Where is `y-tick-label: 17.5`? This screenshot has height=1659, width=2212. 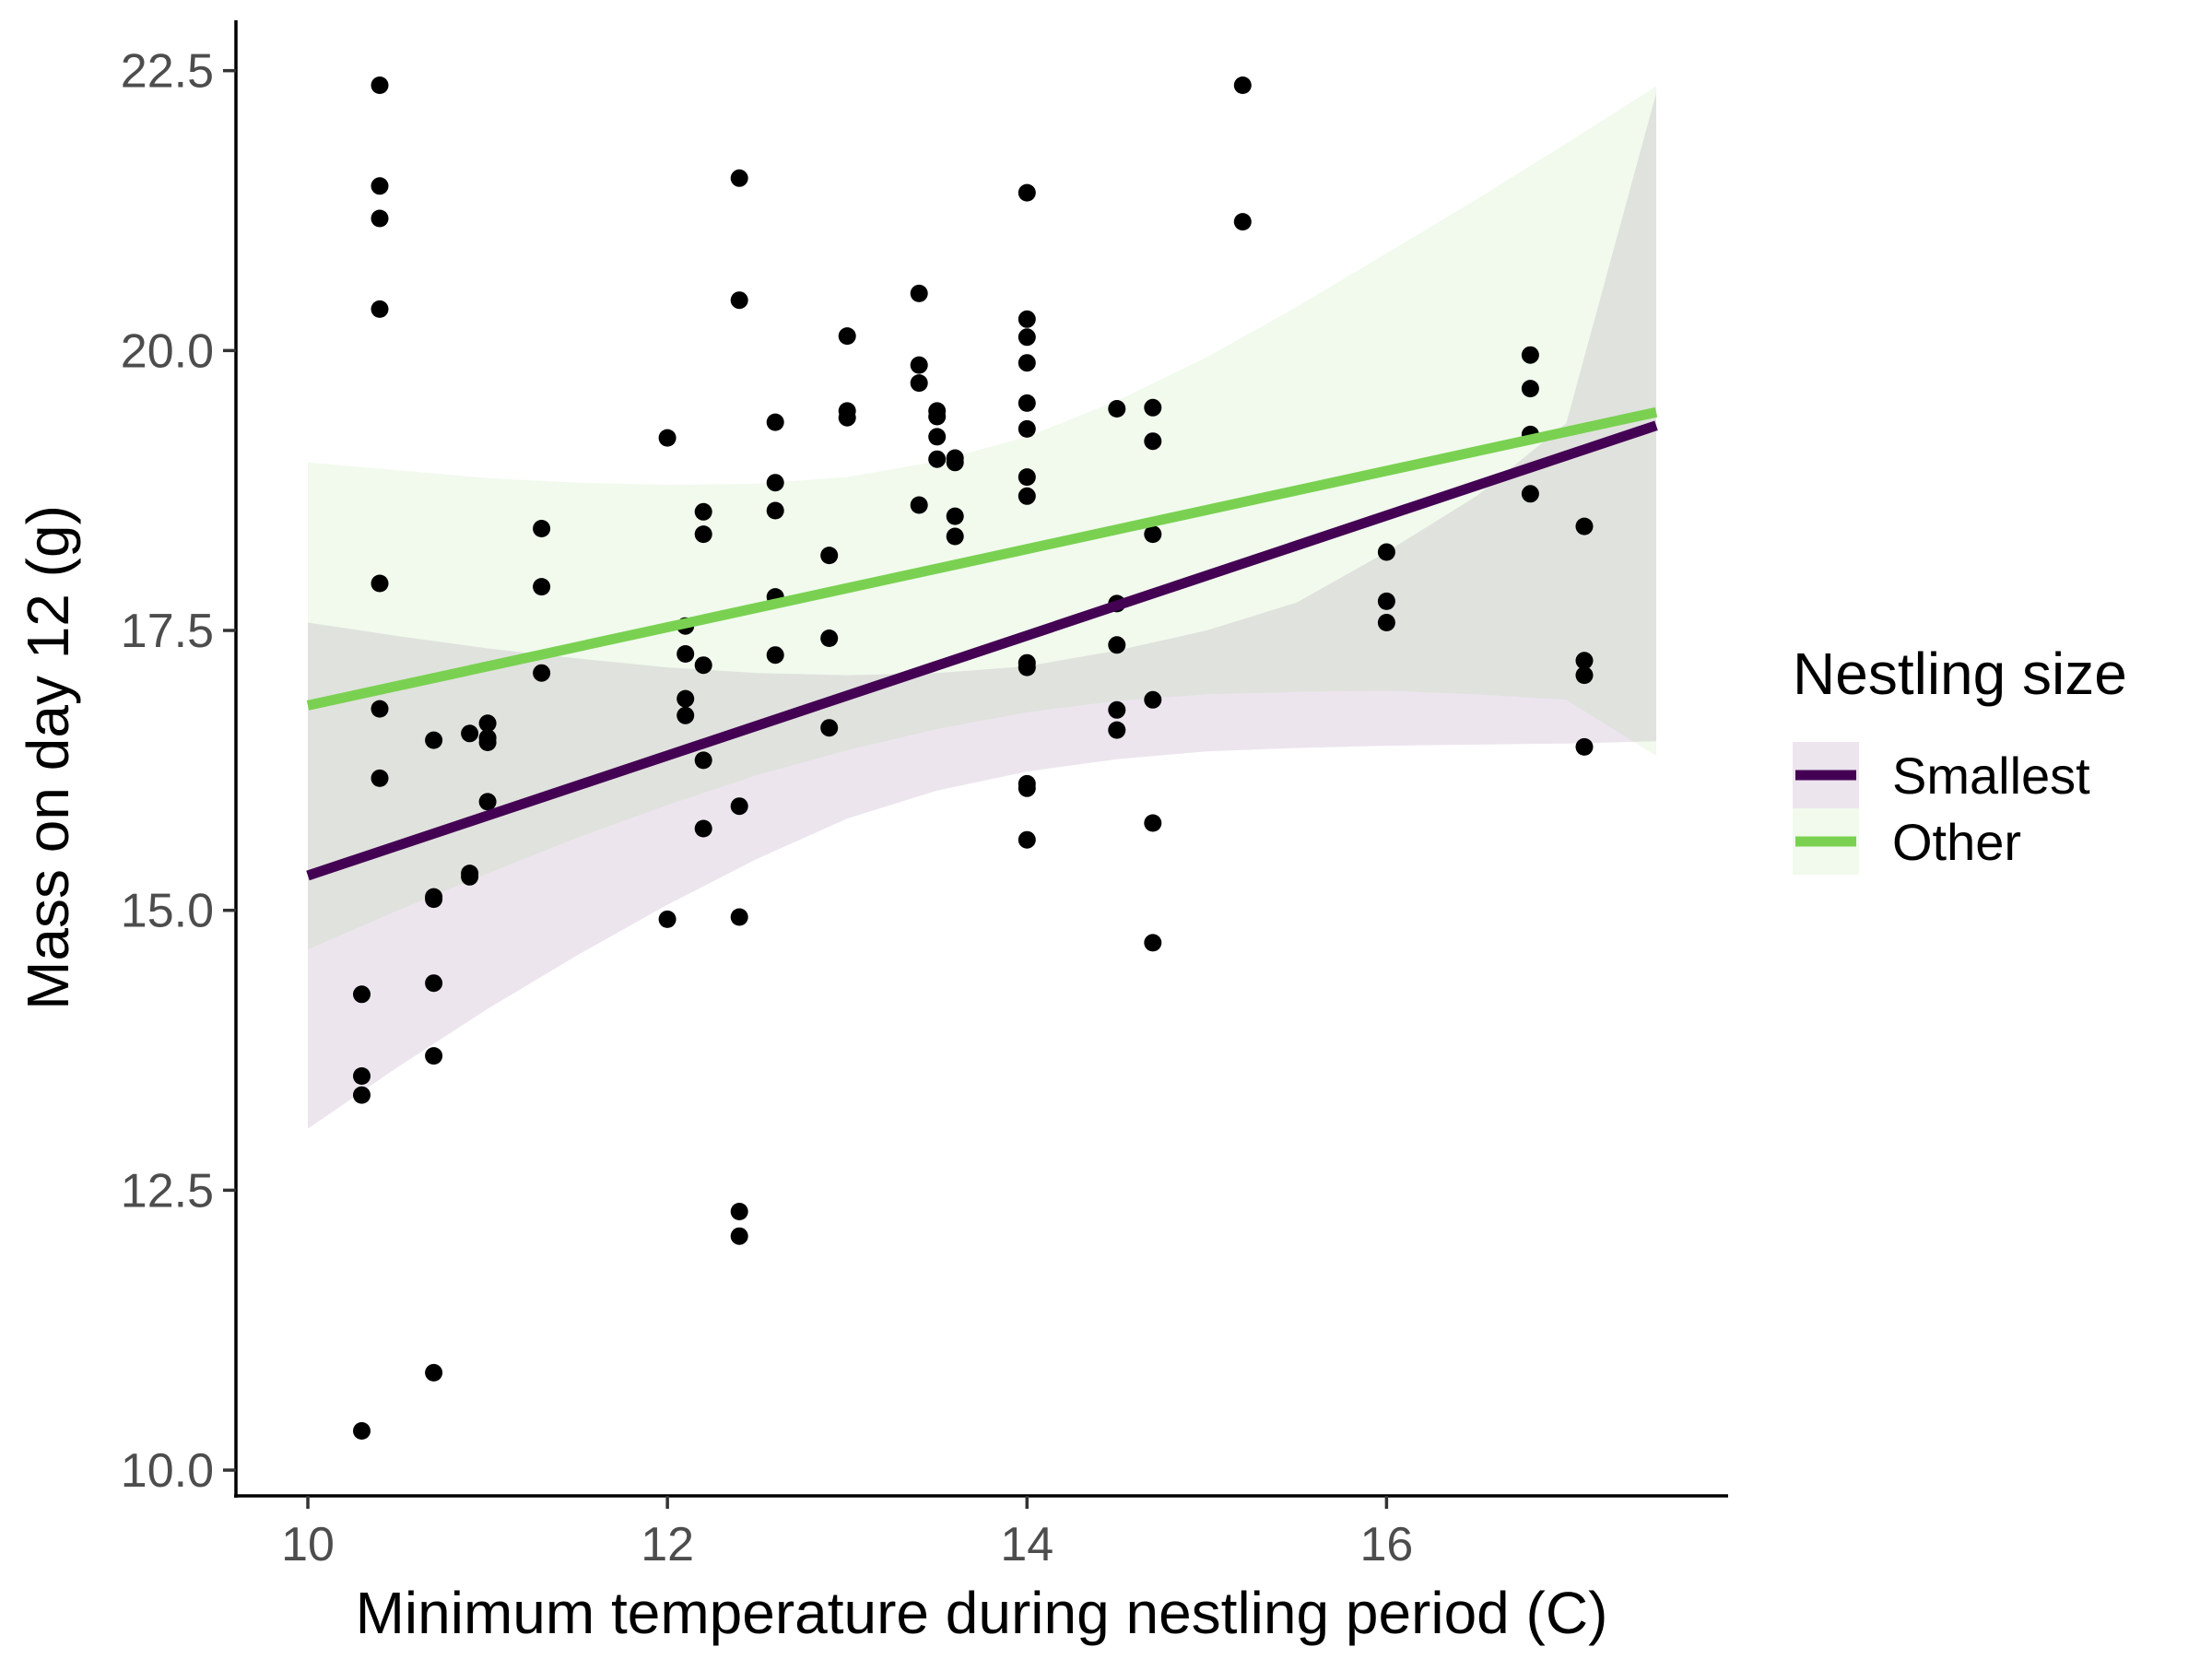
y-tick-label: 17.5 is located at coordinates (167, 631).